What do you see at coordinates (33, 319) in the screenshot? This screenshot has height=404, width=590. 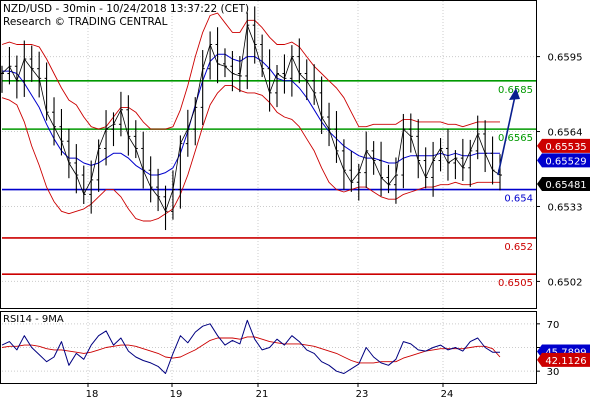 I see `rsi-title: RSI14 - 9MA` at bounding box center [33, 319].